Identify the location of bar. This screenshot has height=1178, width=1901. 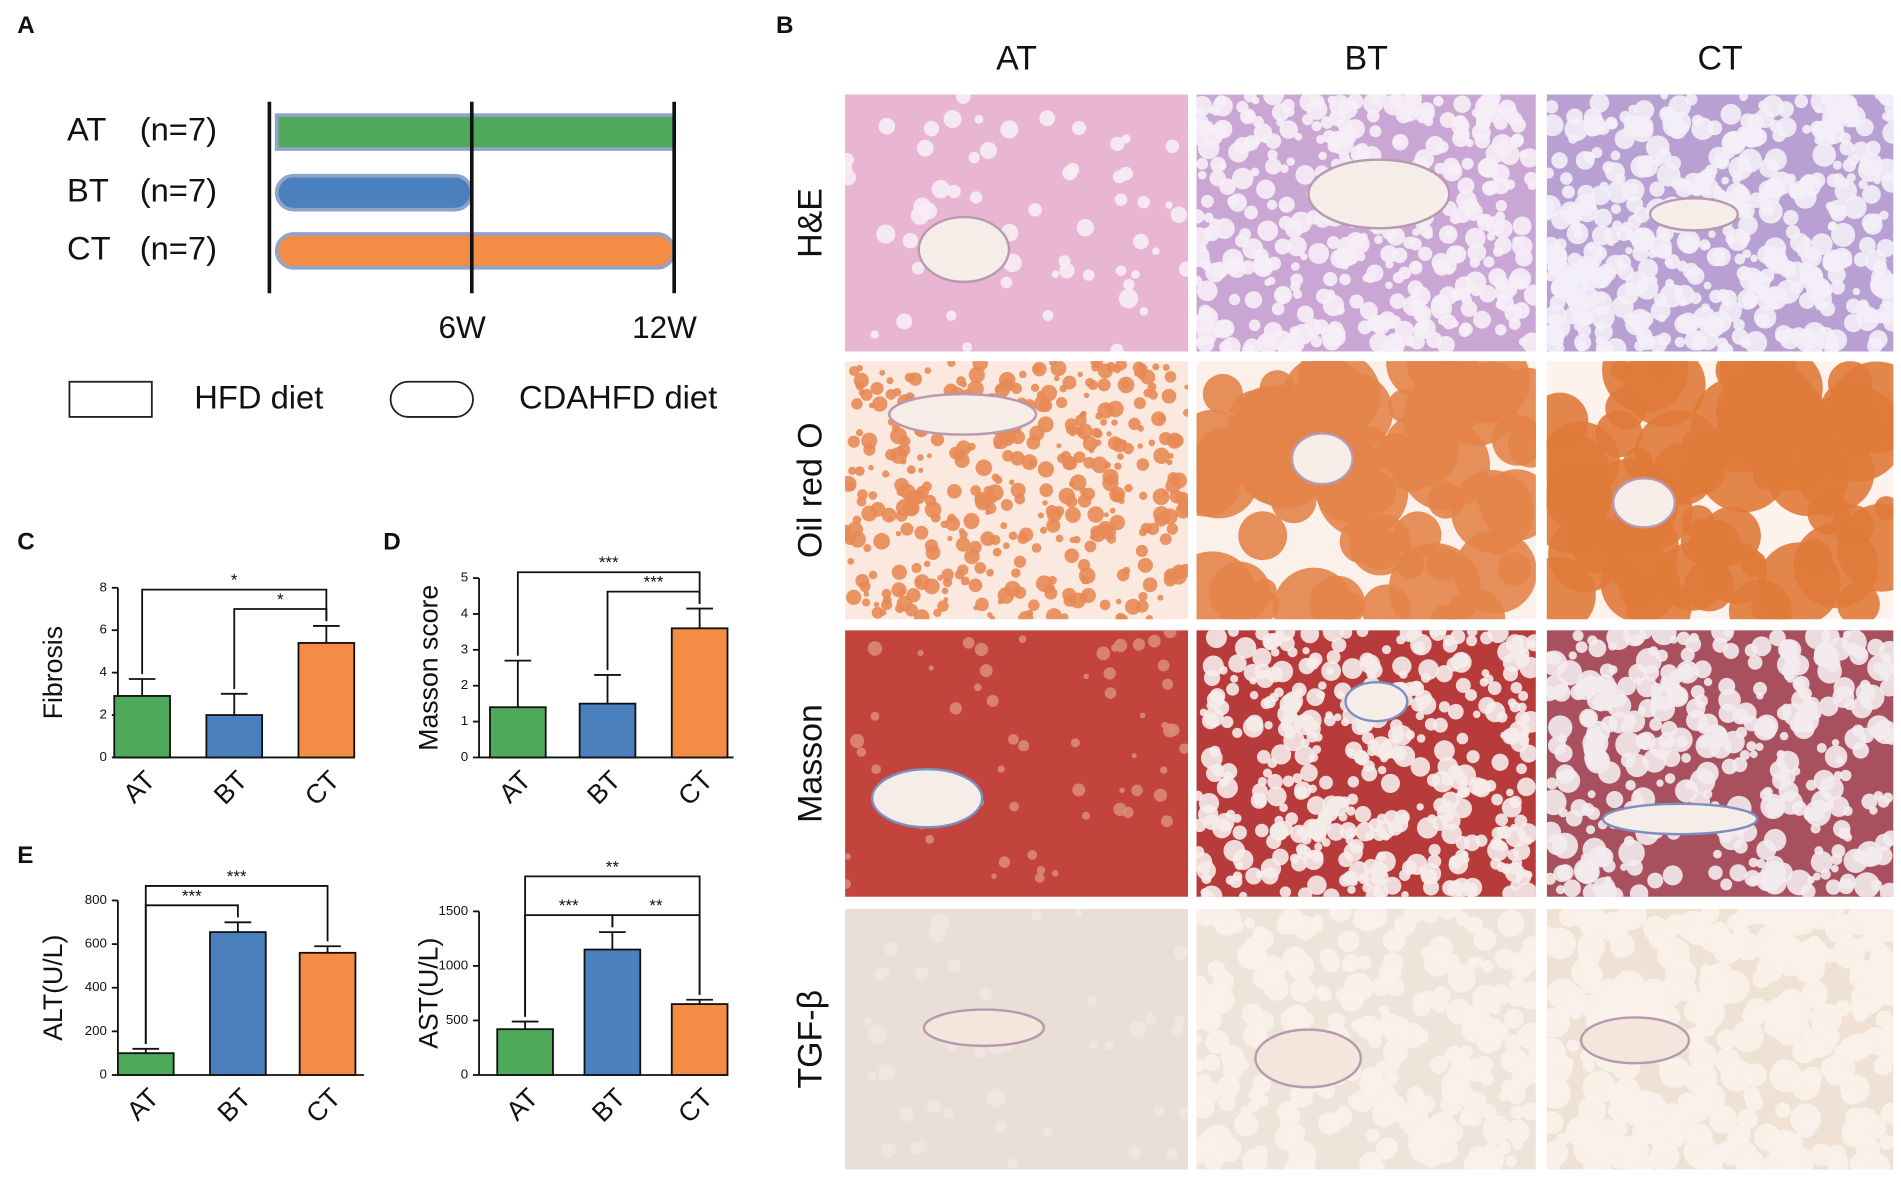
(699, 1039).